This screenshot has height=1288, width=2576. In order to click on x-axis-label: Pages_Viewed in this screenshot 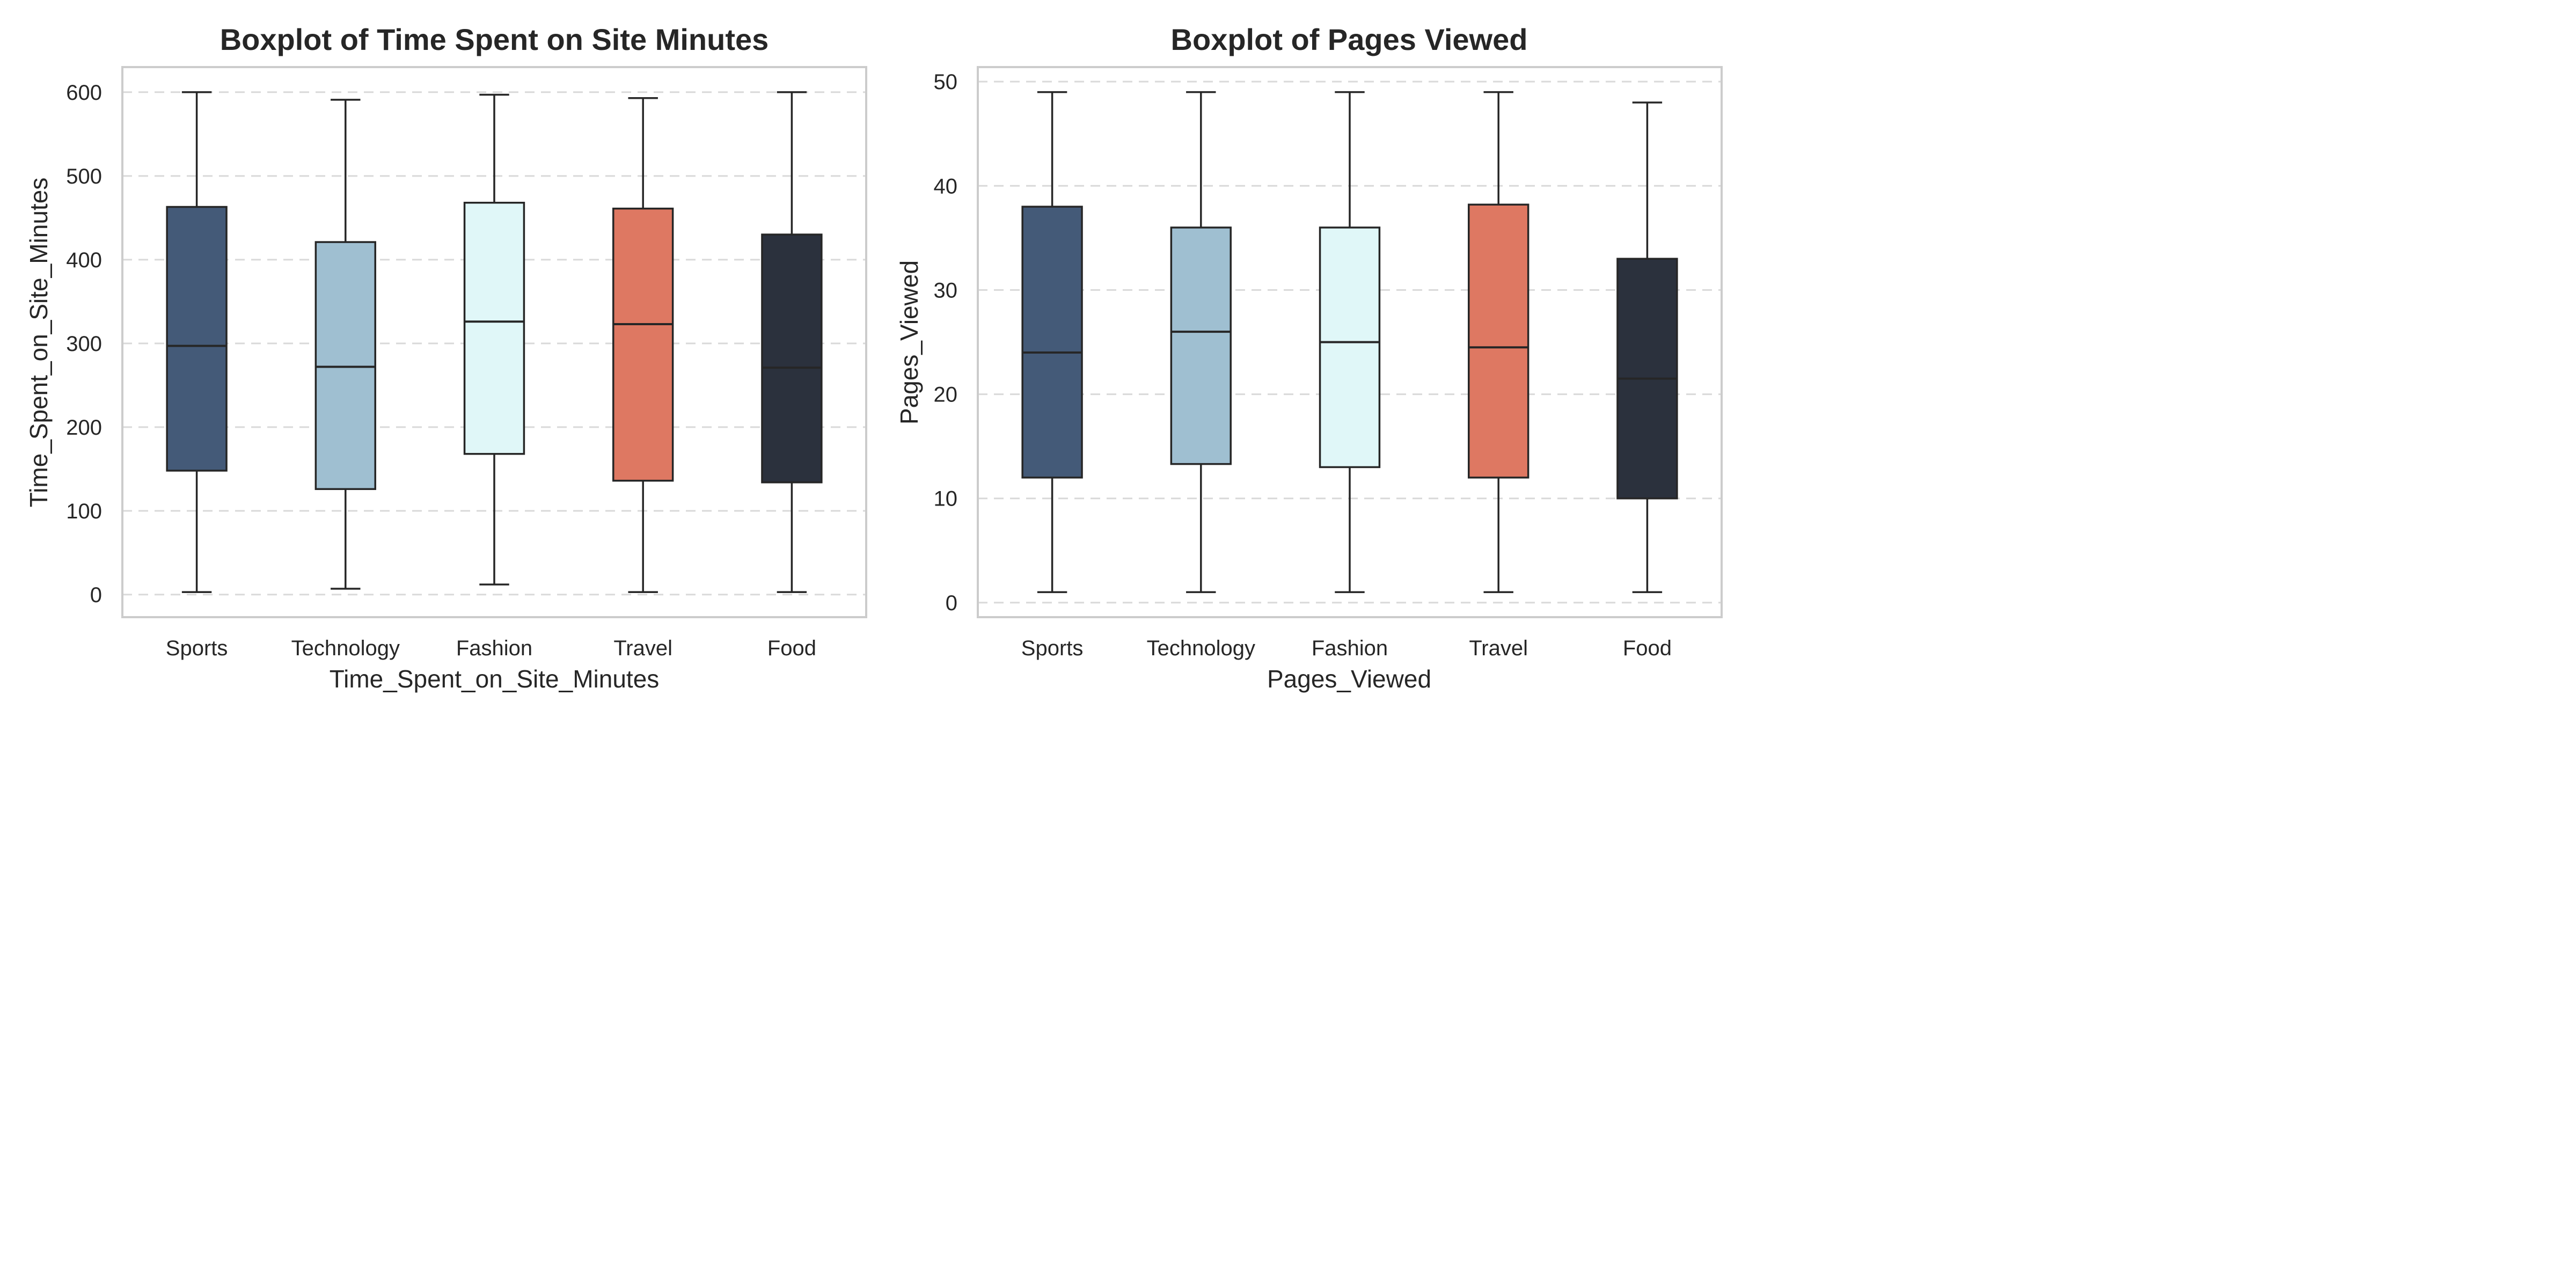, I will do `click(1349, 679)`.